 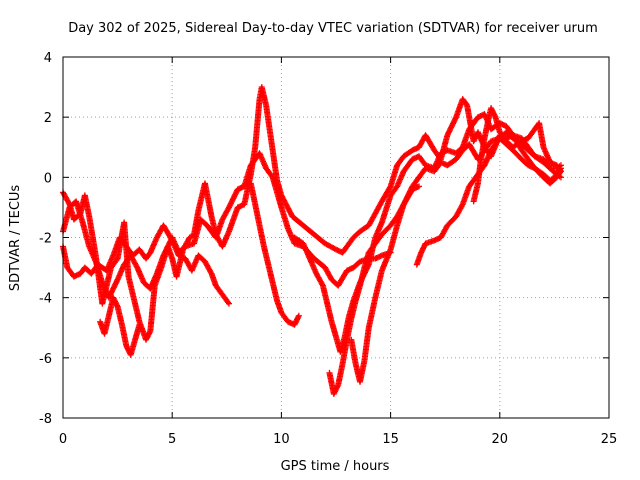 What do you see at coordinates (48, 58) in the screenshot?
I see `y-tick-label: 4` at bounding box center [48, 58].